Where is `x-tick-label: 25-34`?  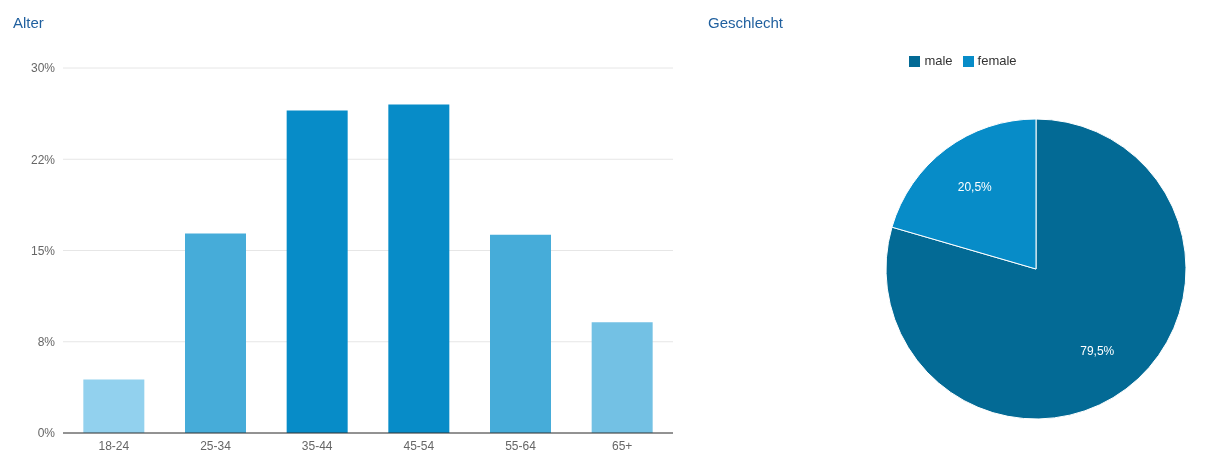 x-tick-label: 25-34 is located at coordinates (216, 445).